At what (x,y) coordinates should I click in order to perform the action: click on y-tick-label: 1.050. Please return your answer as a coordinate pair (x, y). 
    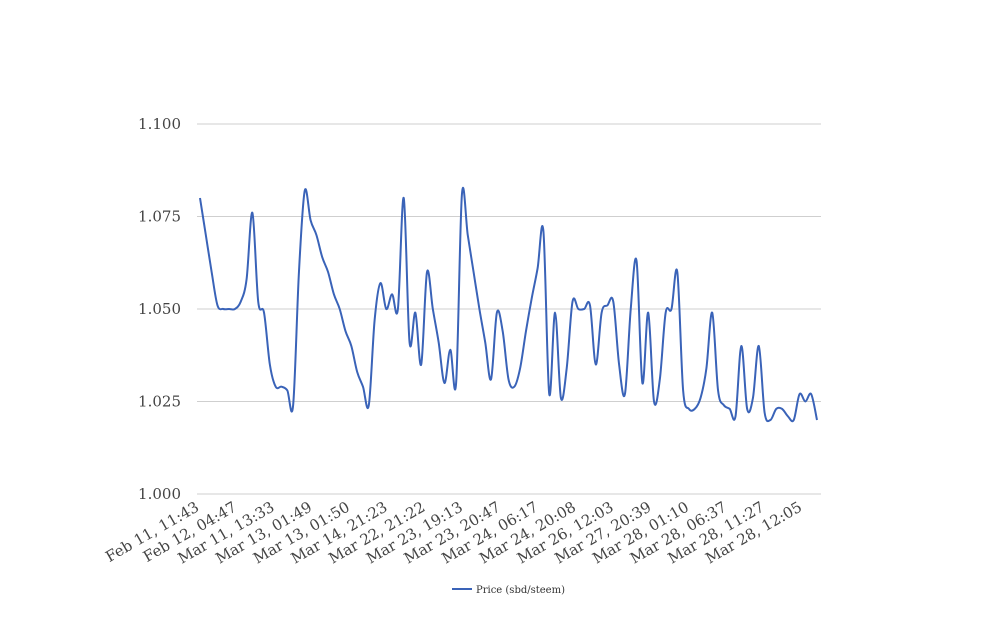
    Looking at the image, I should click on (159, 309).